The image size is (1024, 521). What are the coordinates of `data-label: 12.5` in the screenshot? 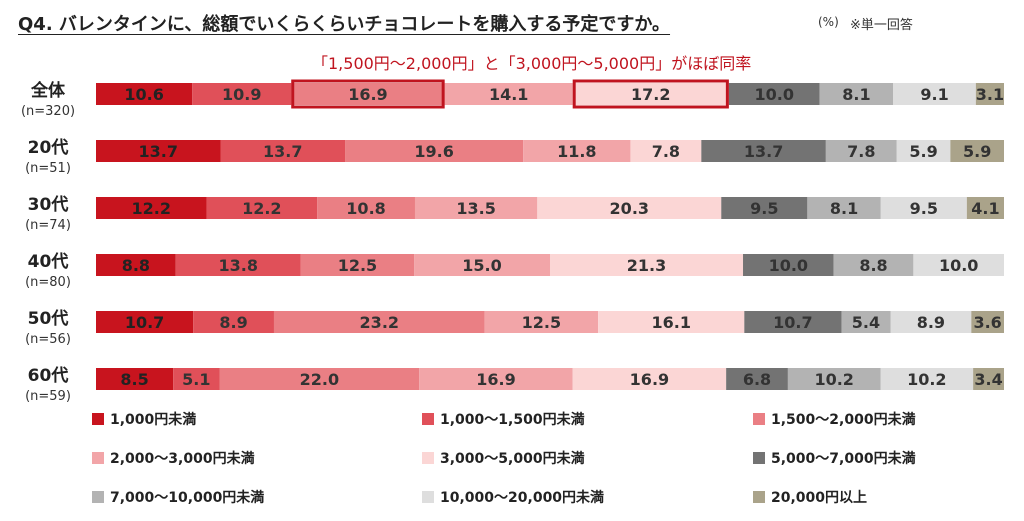 It's located at (541, 322).